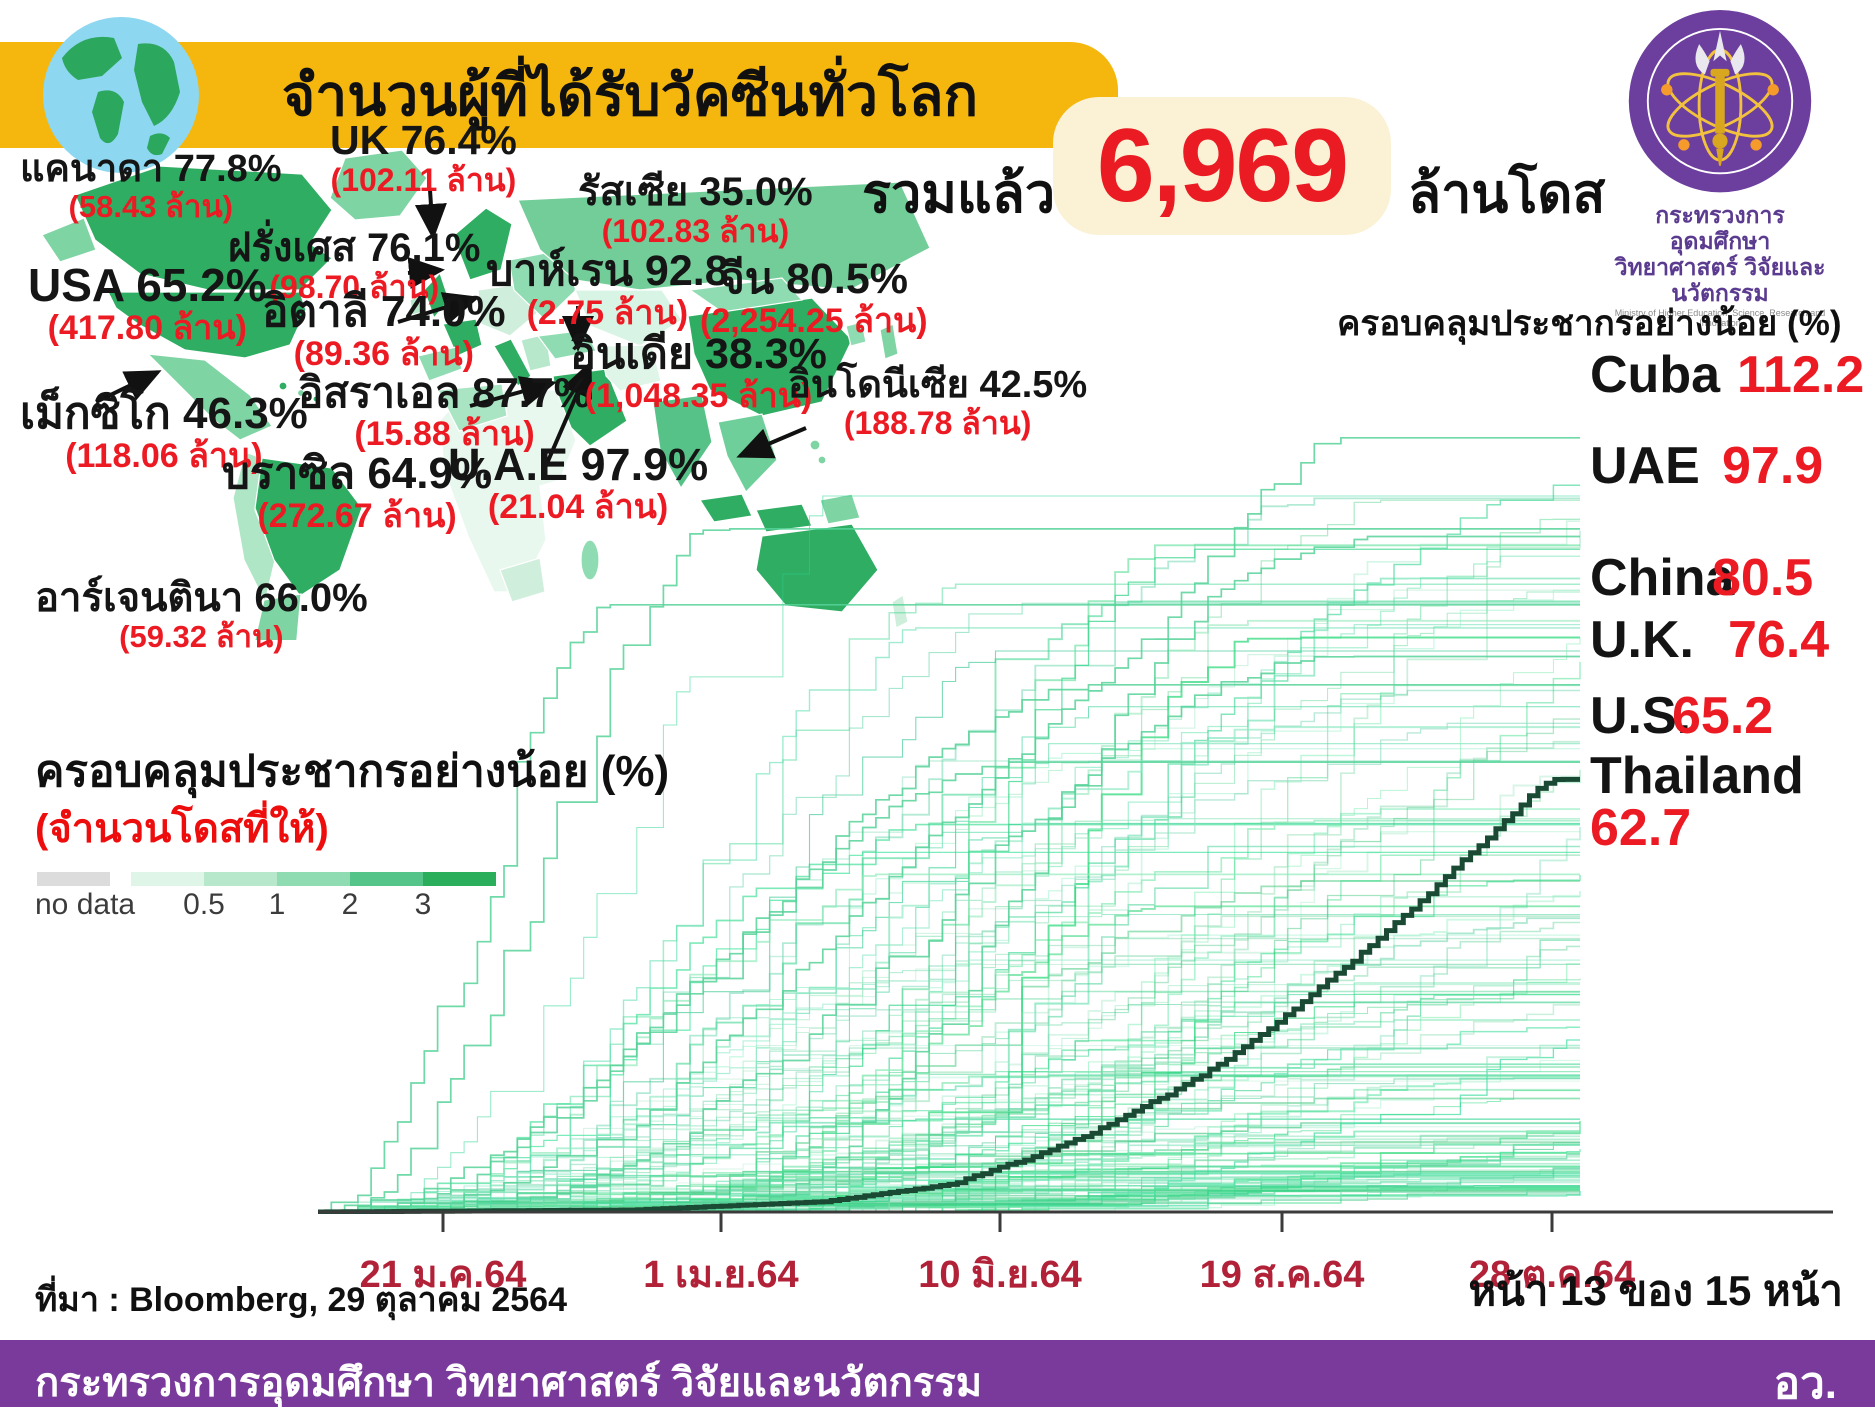 The height and width of the screenshot is (1418, 1875). I want to click on country-doses: (102.83 ล้าน), so click(695, 231).